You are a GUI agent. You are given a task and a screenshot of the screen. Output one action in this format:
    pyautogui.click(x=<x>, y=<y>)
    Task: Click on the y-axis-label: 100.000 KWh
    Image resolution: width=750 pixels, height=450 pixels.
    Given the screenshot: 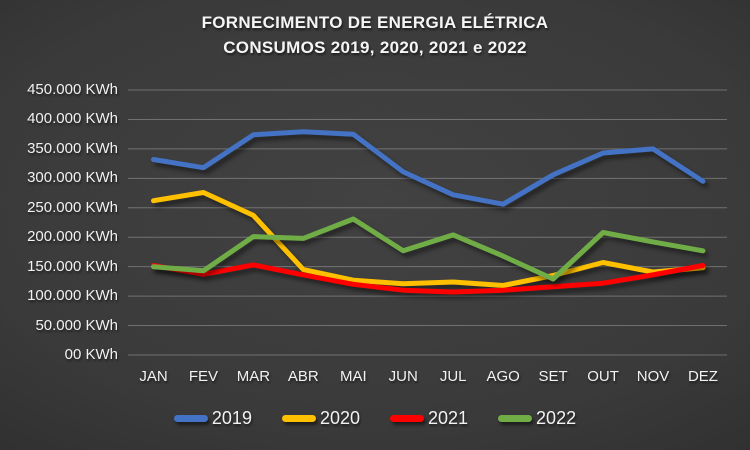 What is the action you would take?
    pyautogui.click(x=72, y=296)
    